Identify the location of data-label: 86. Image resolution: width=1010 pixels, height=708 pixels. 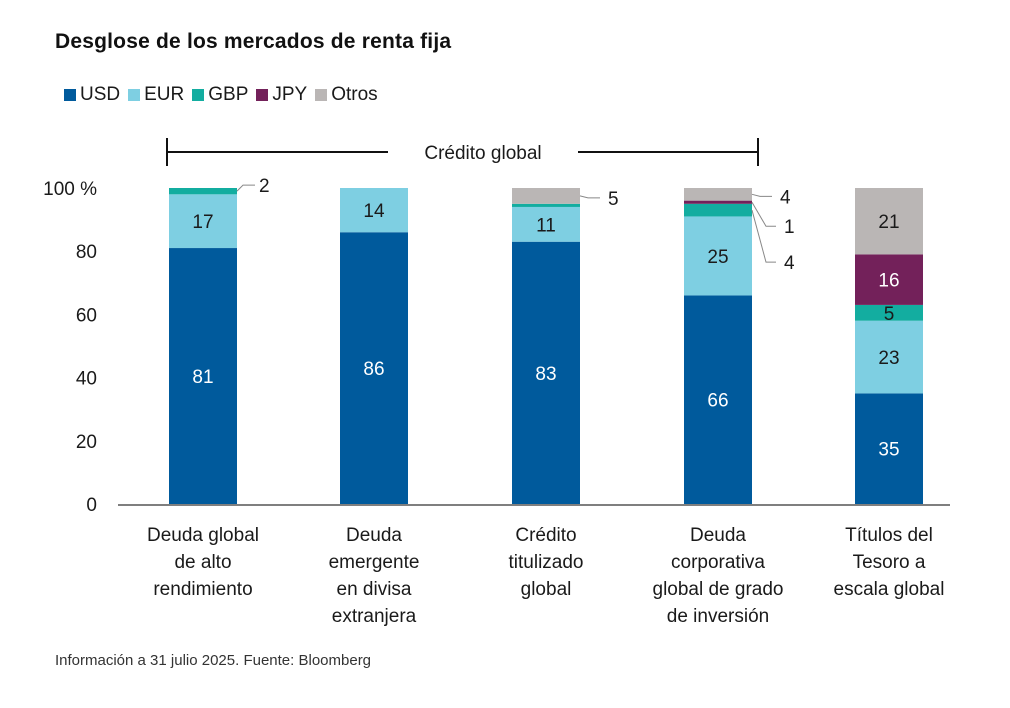
(373, 369).